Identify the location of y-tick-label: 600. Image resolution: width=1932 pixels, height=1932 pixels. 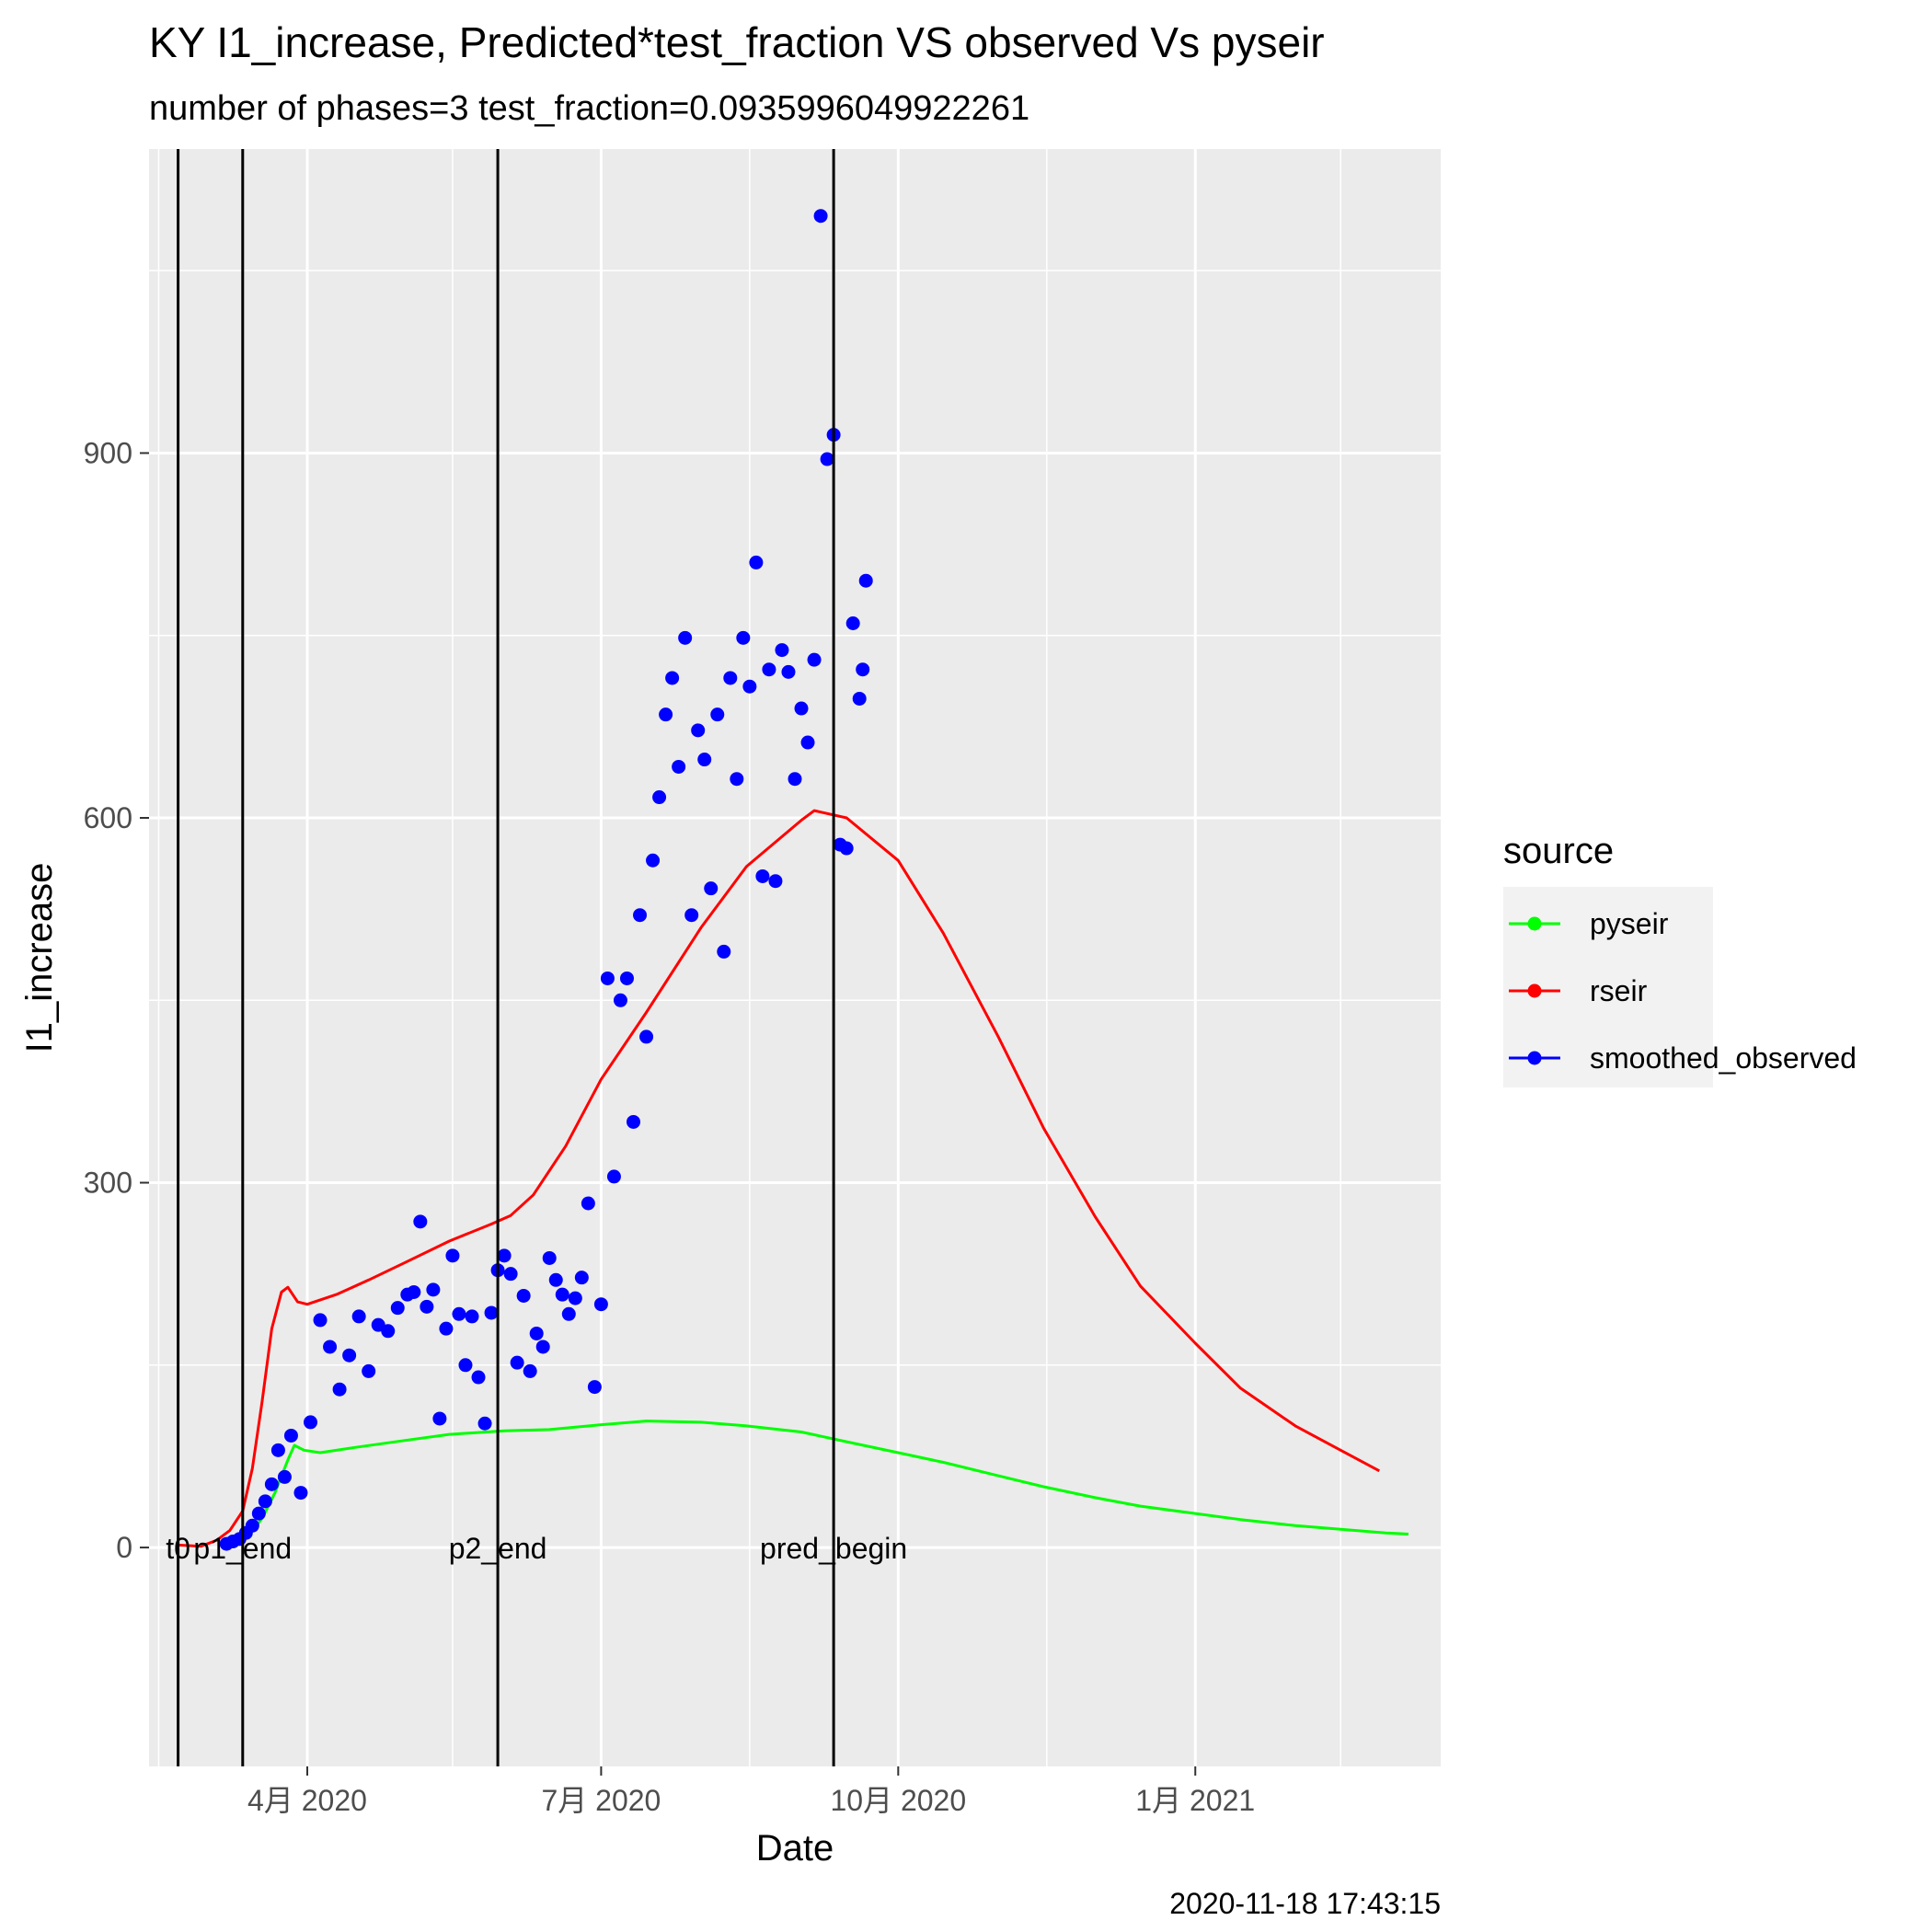
(108, 817).